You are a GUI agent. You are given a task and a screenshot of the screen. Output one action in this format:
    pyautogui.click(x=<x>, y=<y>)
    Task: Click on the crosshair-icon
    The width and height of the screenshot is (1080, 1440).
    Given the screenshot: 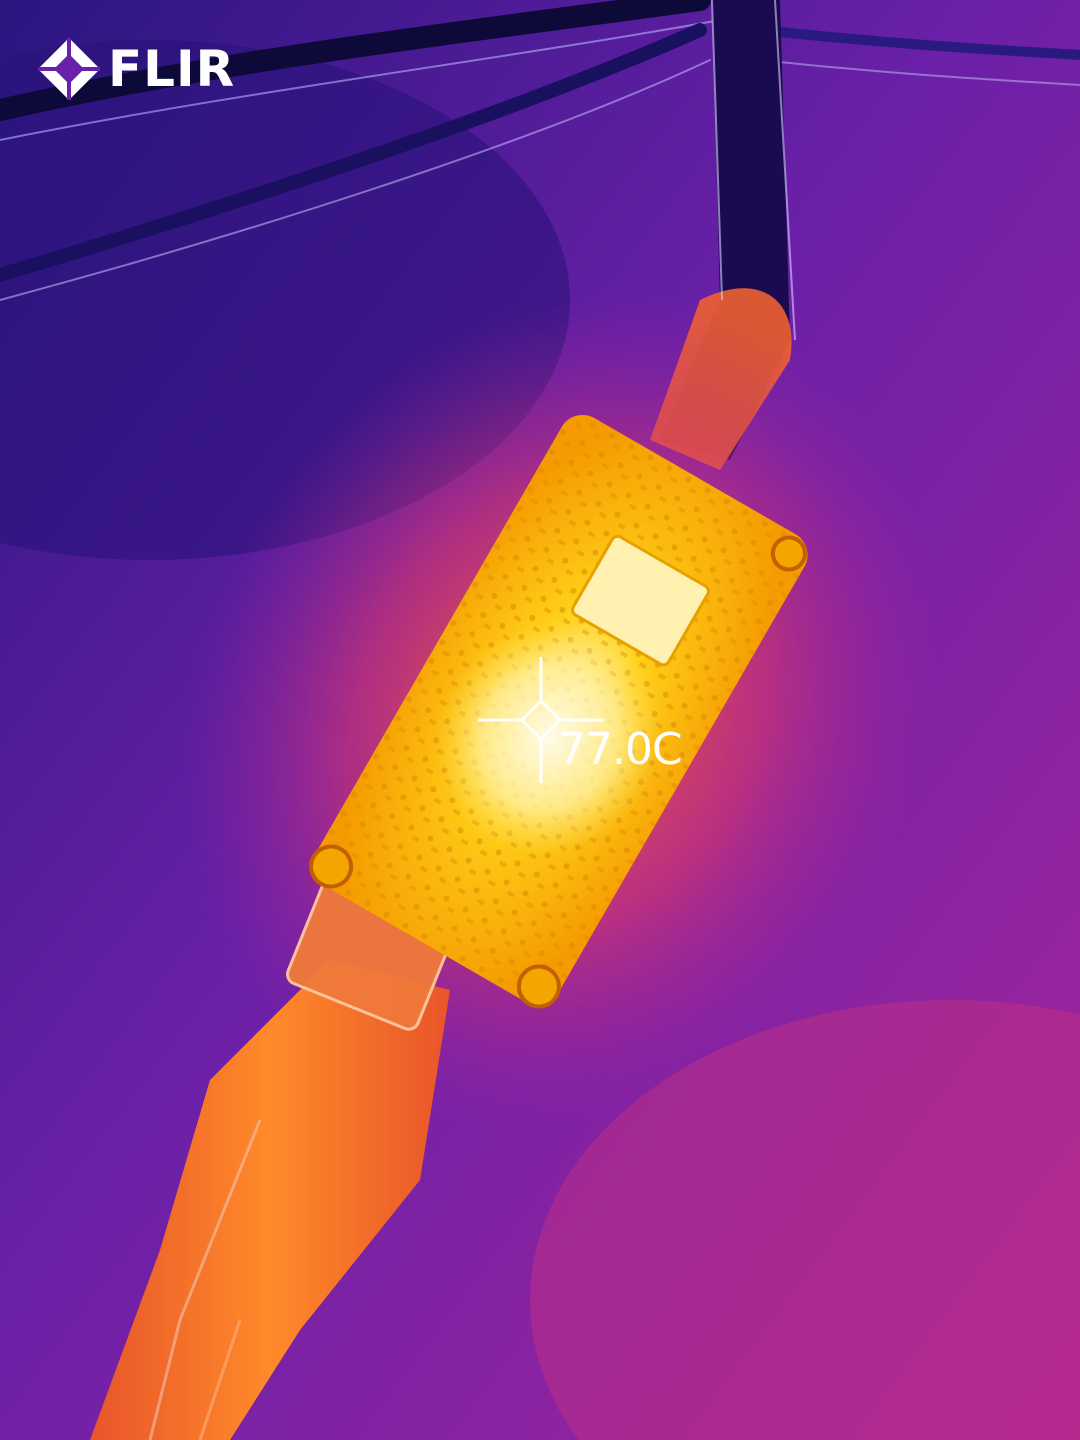 What is the action you would take?
    pyautogui.click(x=541, y=720)
    